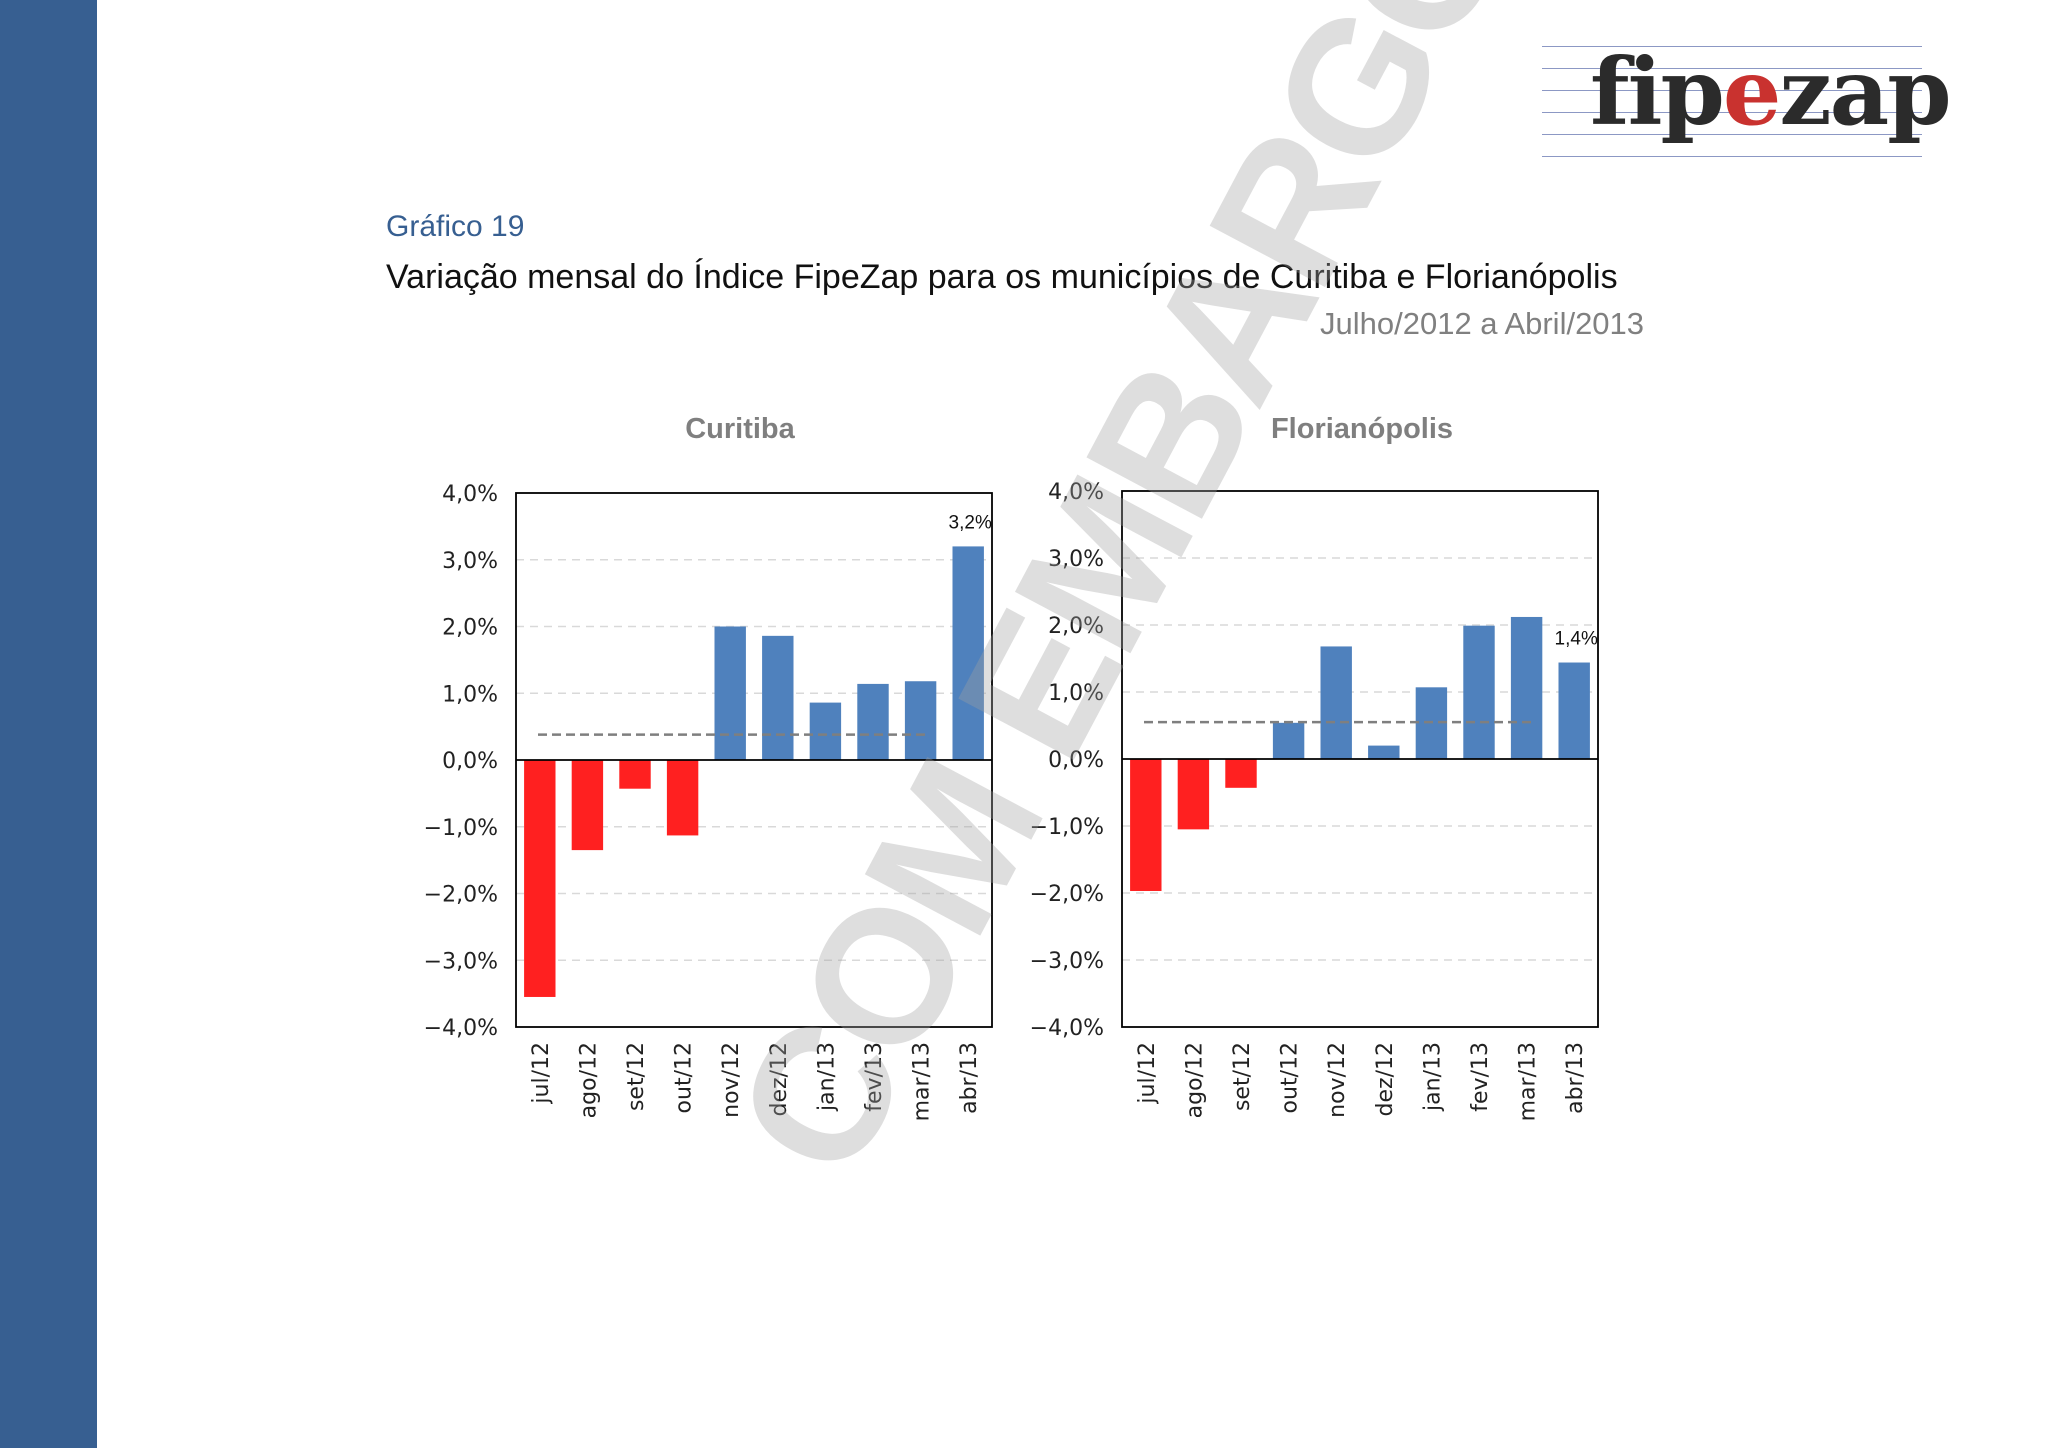  I want to click on chart-title: Florianópolis, so click(1362, 429).